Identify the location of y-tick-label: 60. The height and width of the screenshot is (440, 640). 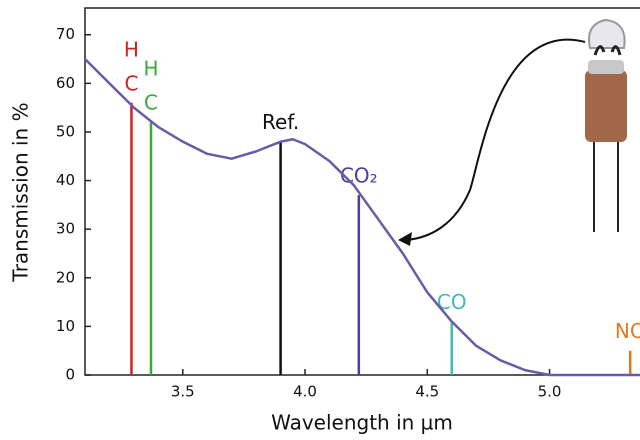
(65, 83).